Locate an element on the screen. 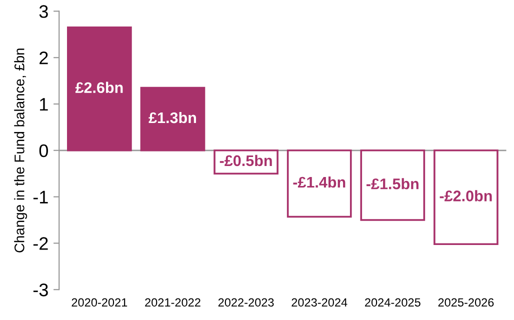 Image resolution: width=514 pixels, height=320 pixels. y-tick-label: -2 is located at coordinates (40, 243).